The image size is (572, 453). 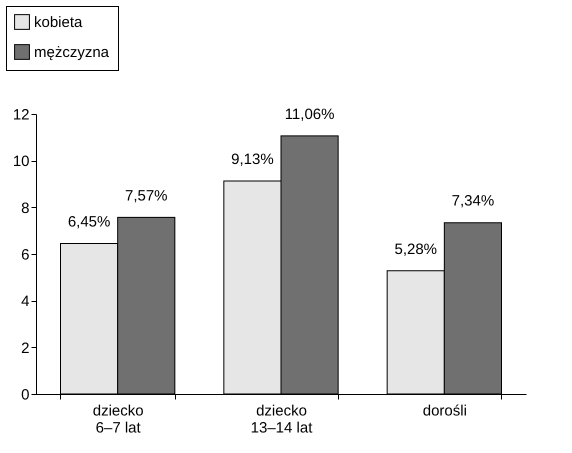 I want to click on y-tick-label: 2, so click(x=25, y=348).